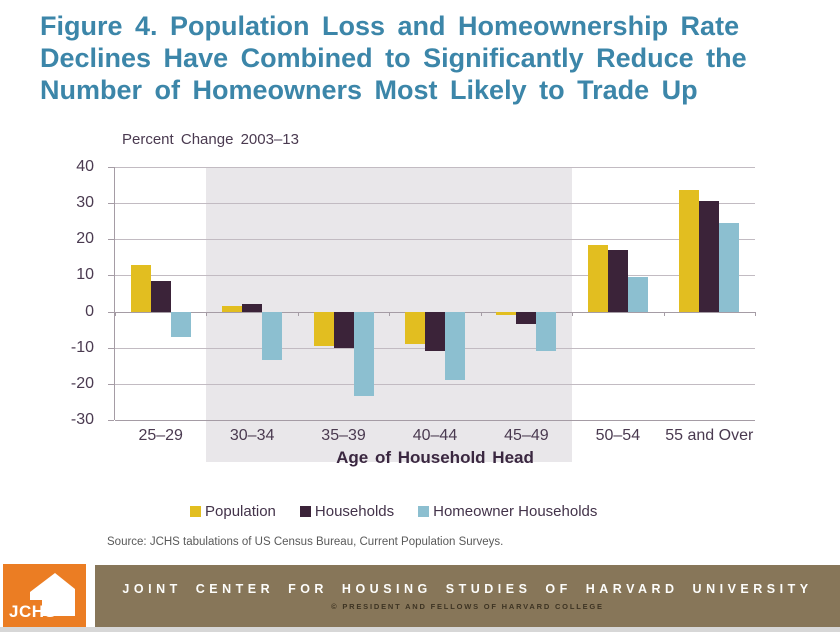 The image size is (840, 632). I want to click on legend-label: Homeowner Households, so click(515, 511).